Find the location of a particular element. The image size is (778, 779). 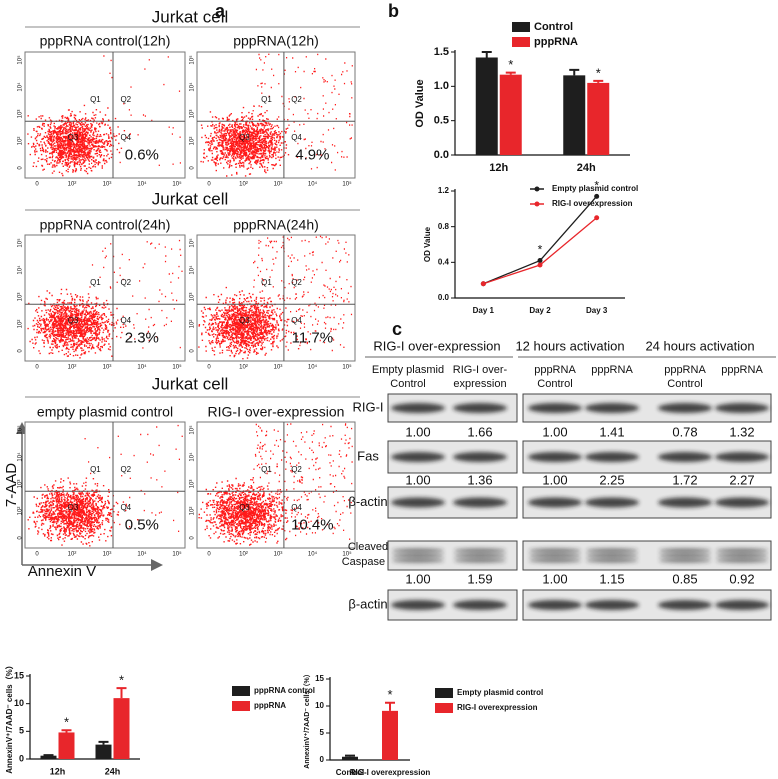

quantification: 0.85 is located at coordinates (684, 578).